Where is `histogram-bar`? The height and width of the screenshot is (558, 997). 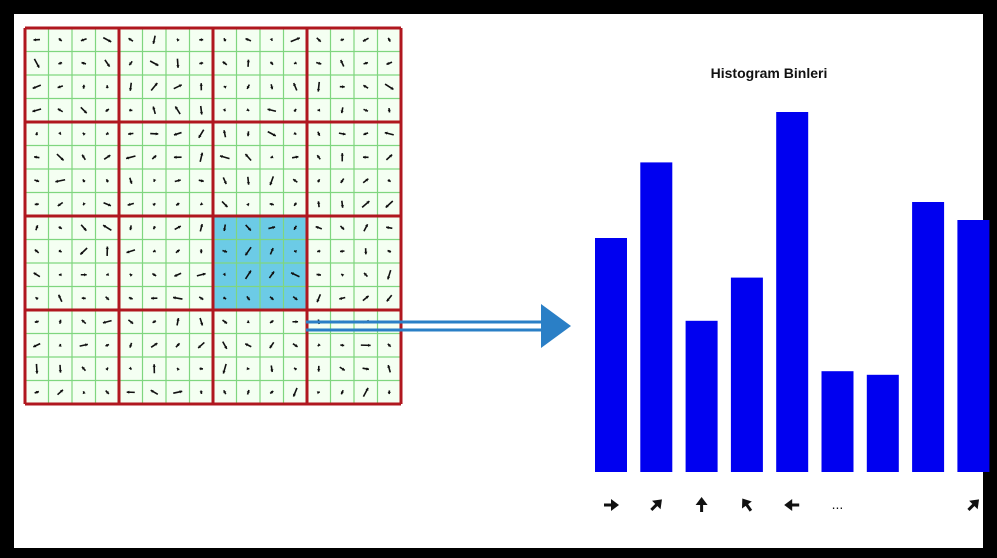 histogram-bar is located at coordinates (837, 421).